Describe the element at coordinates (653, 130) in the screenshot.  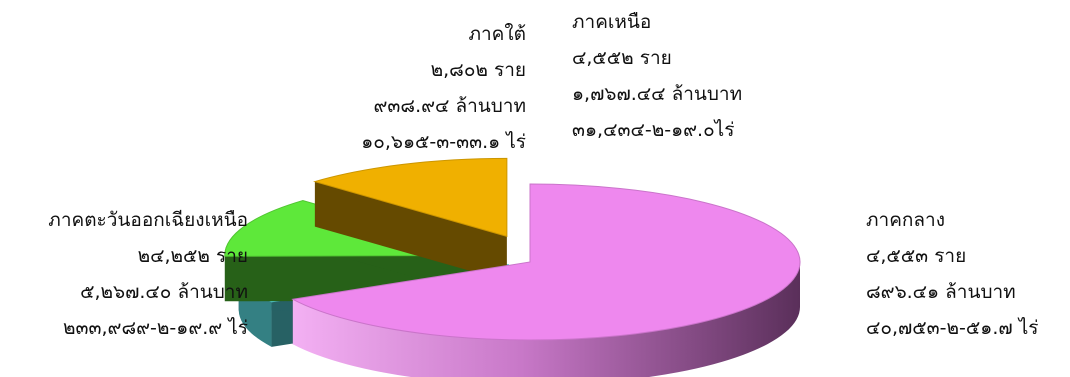
I see `slice-label-line: ๓๑,๔๓๔-๒-๑๙.๐ไร่` at that location.